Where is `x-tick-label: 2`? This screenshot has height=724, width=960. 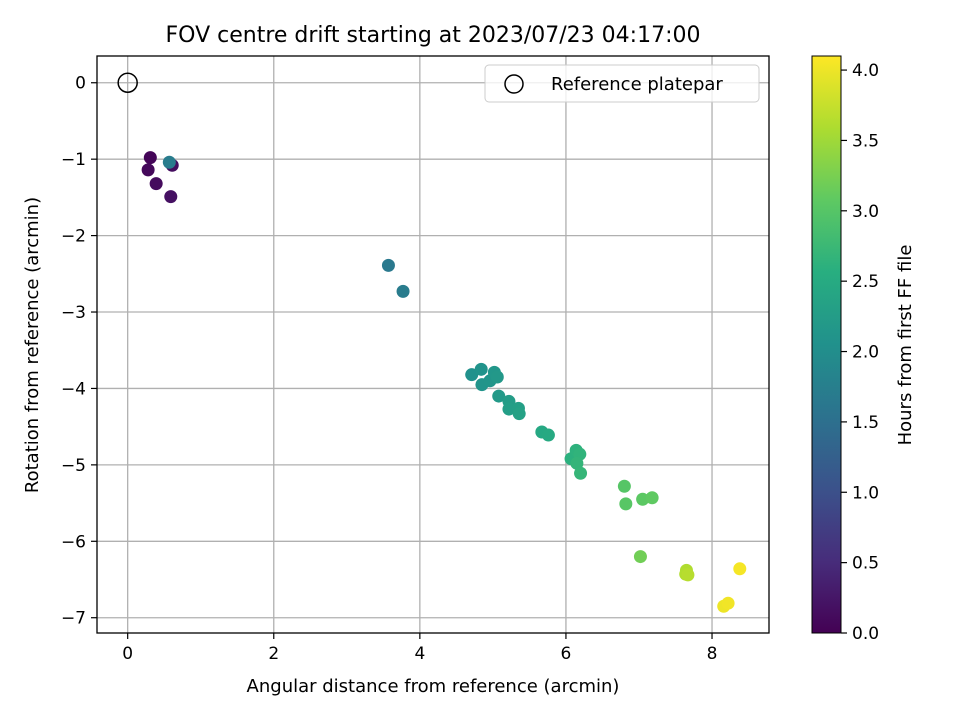
x-tick-label: 2 is located at coordinates (273, 654).